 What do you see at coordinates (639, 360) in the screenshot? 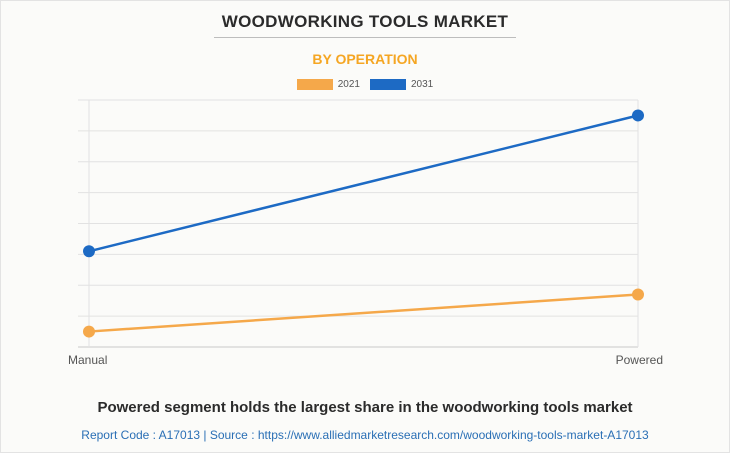
I see `x-tick-label: Powered` at bounding box center [639, 360].